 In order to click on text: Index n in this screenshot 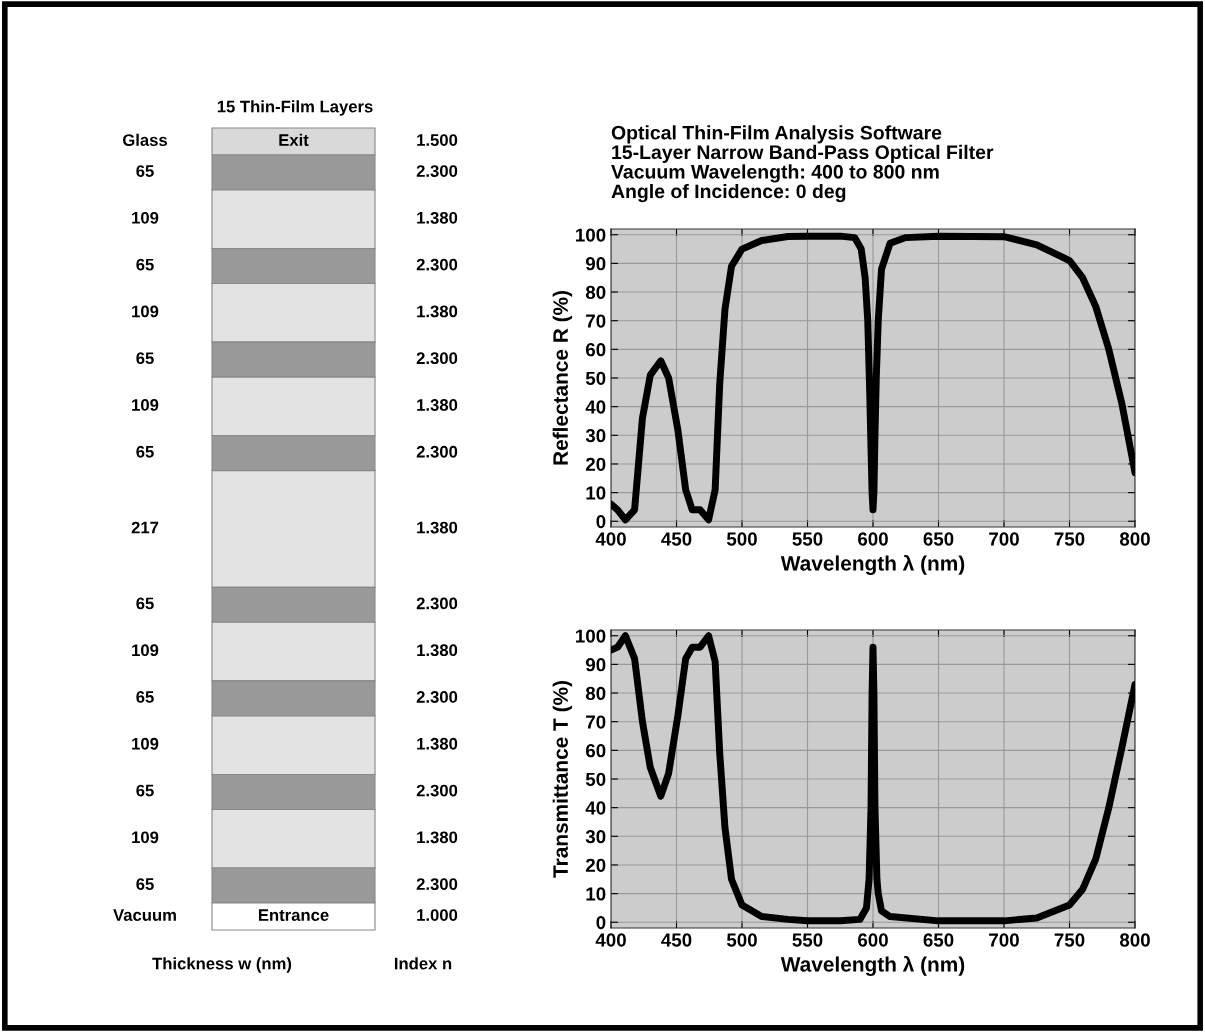, I will do `click(423, 963)`.